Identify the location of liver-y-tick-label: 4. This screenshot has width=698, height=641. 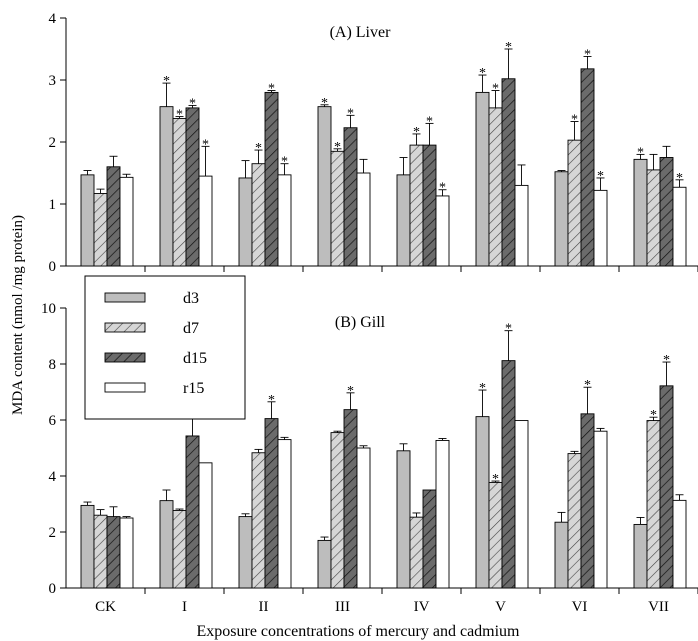
(53, 19).